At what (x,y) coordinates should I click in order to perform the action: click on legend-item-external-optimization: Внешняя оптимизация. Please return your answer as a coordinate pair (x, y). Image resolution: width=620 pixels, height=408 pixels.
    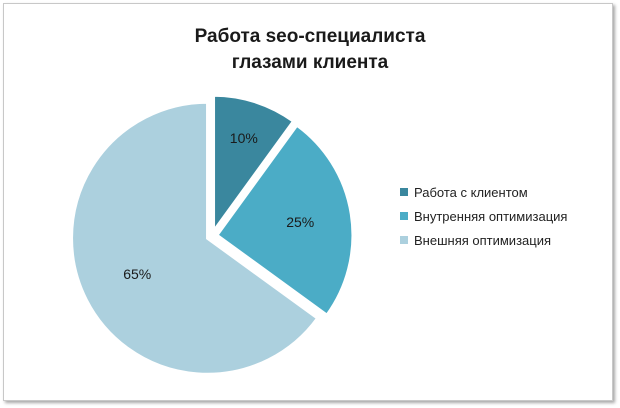
    Looking at the image, I should click on (505, 240).